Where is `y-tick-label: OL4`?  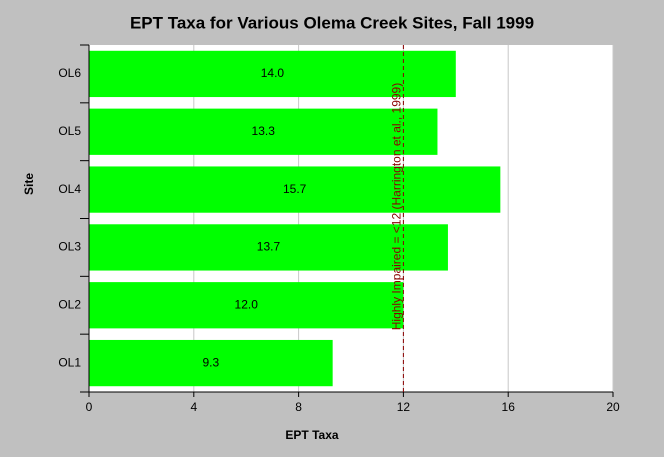
y-tick-label: OL4 is located at coordinates (69, 189).